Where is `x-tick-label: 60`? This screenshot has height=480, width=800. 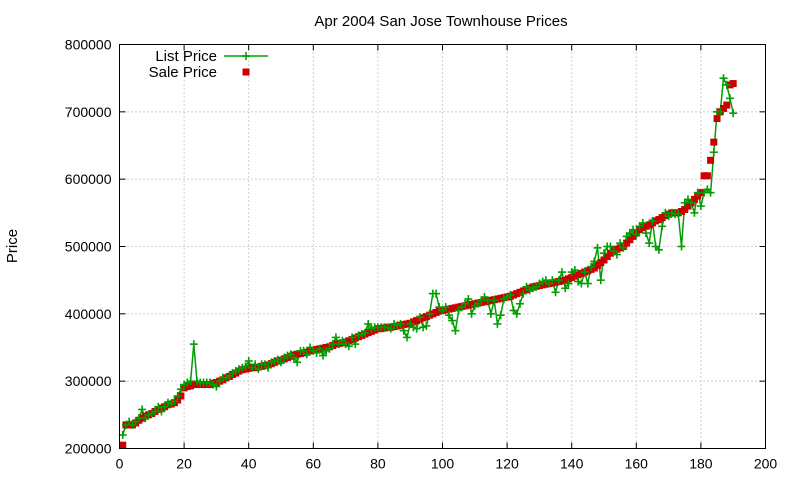
x-tick-label: 60 is located at coordinates (314, 464).